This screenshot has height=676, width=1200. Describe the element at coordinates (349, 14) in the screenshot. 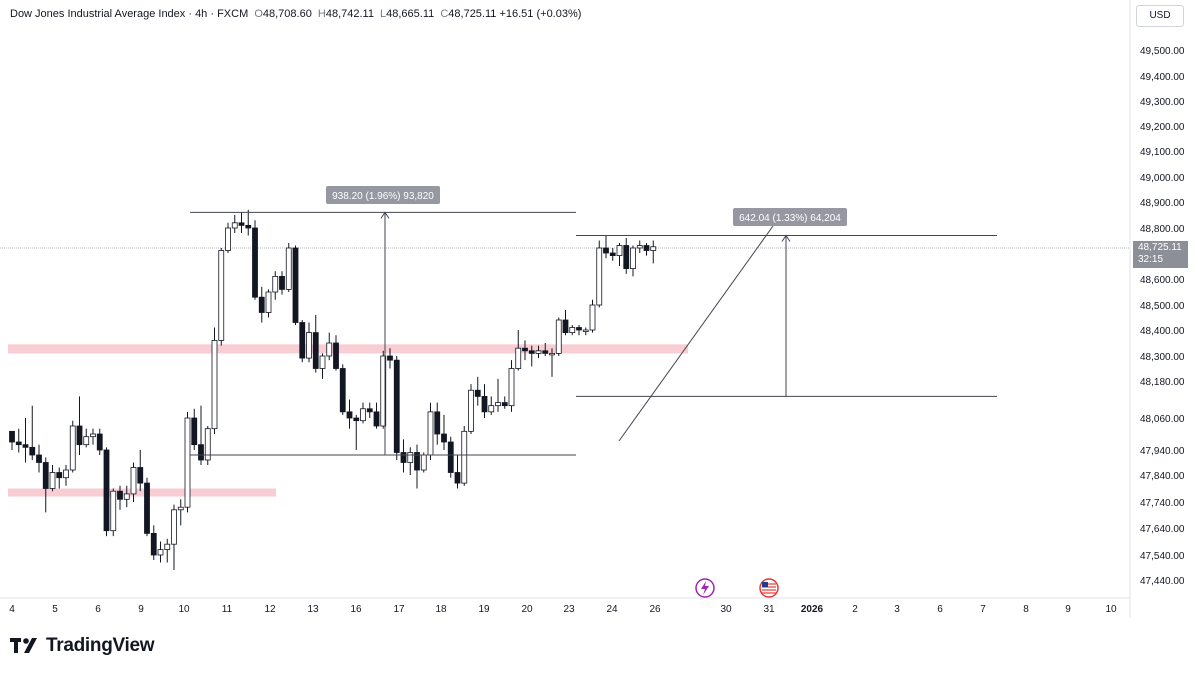

I see `high-value: 48,742.11` at that location.